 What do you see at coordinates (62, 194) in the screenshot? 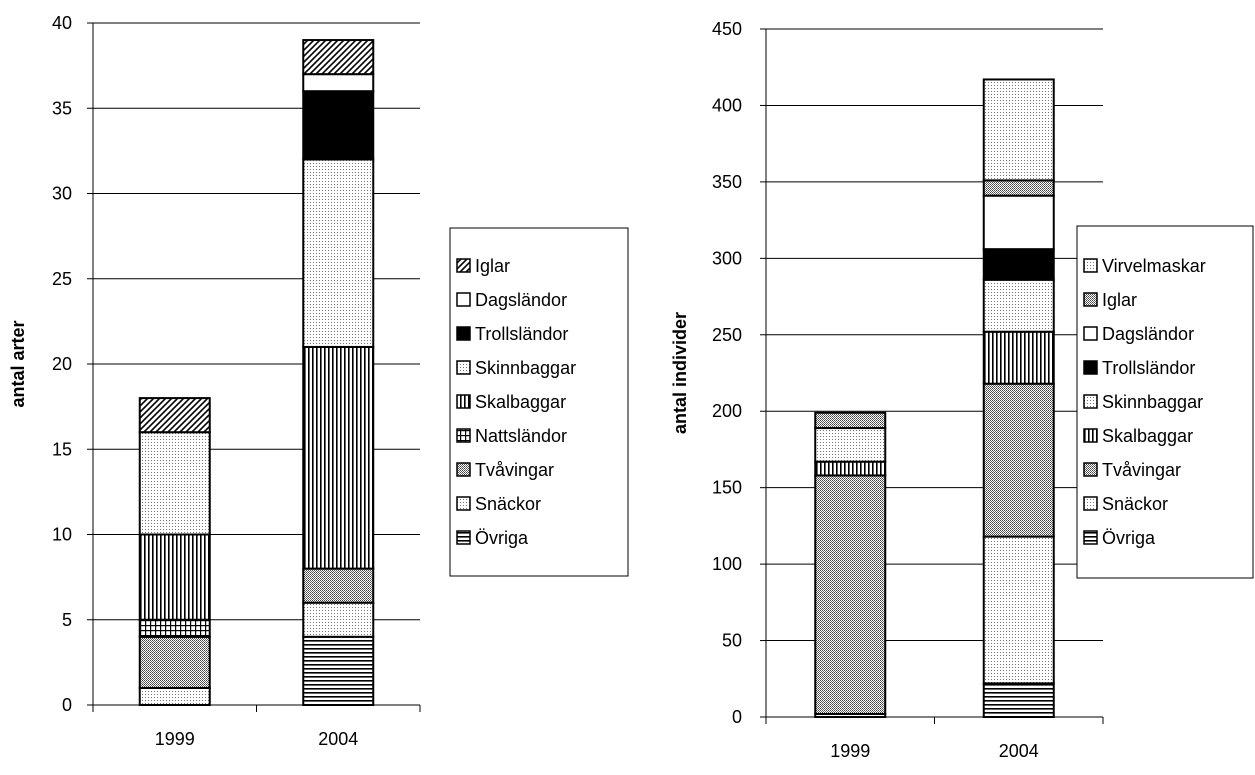
I see `y-tick-label: 30` at bounding box center [62, 194].